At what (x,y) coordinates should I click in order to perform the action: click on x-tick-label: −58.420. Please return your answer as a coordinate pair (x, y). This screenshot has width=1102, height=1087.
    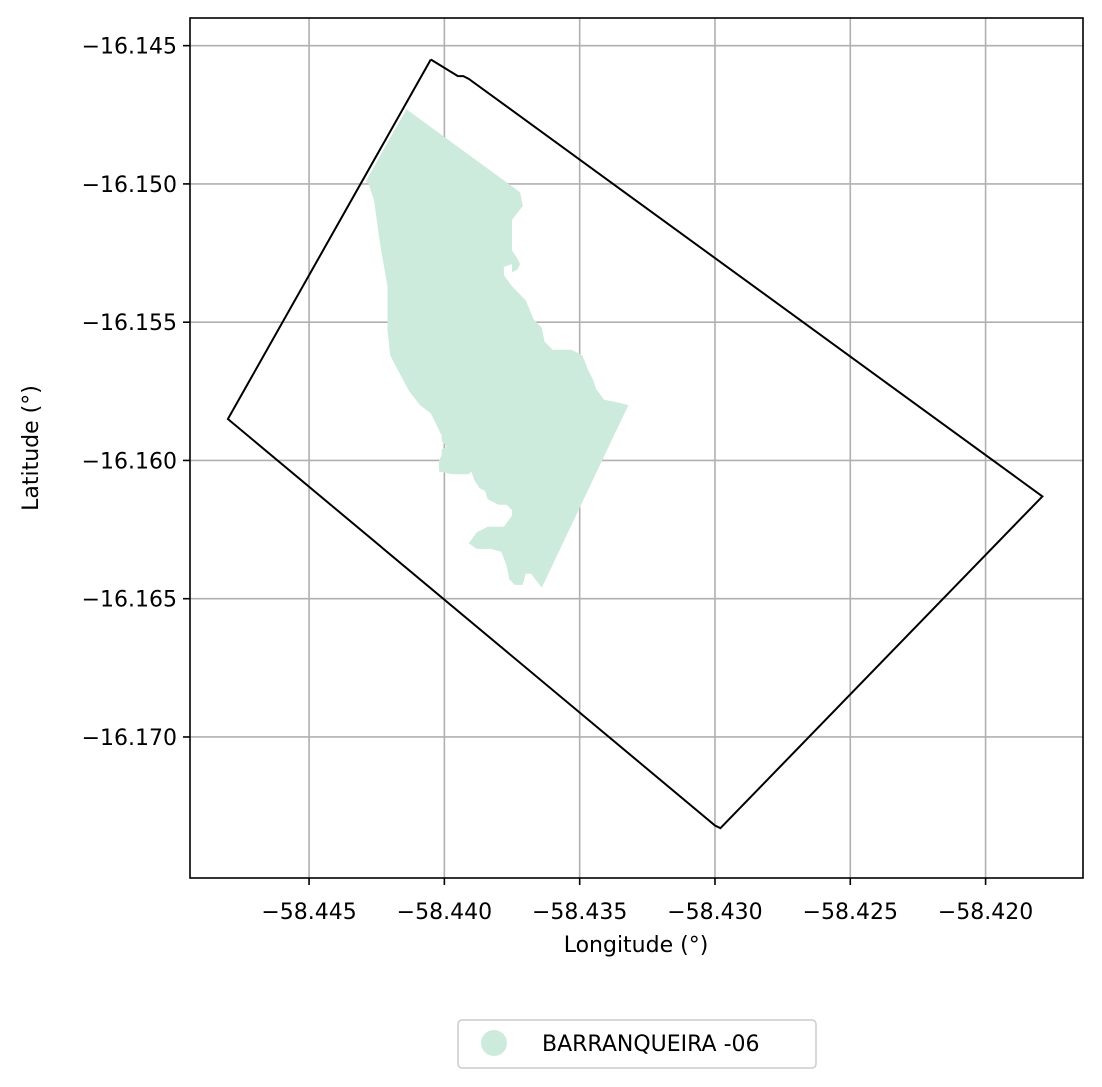
    Looking at the image, I should click on (985, 912).